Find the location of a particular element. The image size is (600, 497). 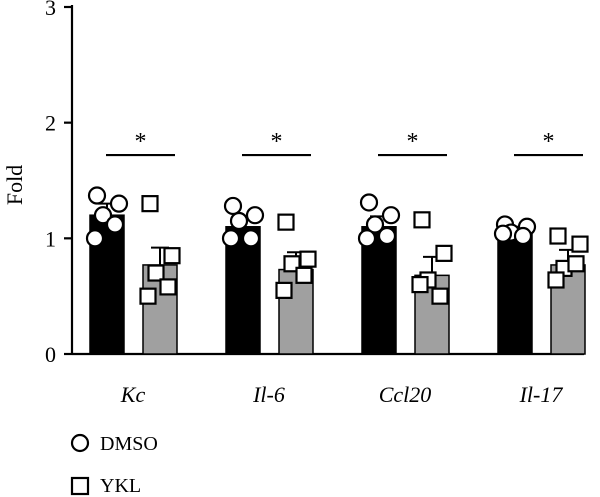

x-tick-label: Kc is located at coordinates (133, 394).